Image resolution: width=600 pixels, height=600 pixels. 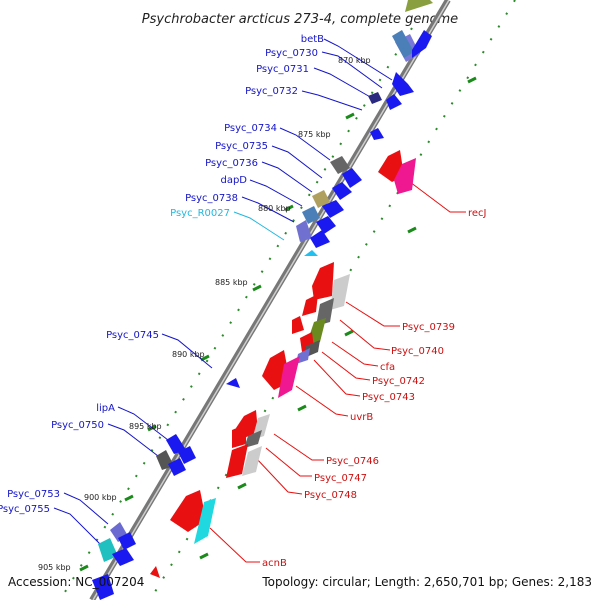 What do you see at coordinates (105, 408) in the screenshot?
I see `gene-label-lipA: lipA` at bounding box center [105, 408].